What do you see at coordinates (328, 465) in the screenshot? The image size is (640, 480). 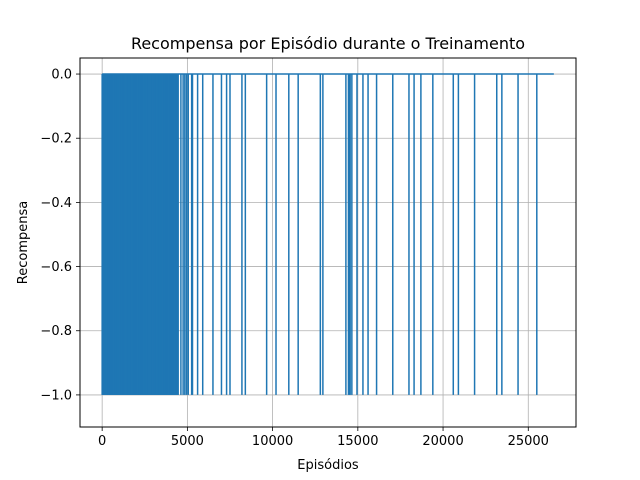 I see `x-axis-label: Episódios` at bounding box center [328, 465].